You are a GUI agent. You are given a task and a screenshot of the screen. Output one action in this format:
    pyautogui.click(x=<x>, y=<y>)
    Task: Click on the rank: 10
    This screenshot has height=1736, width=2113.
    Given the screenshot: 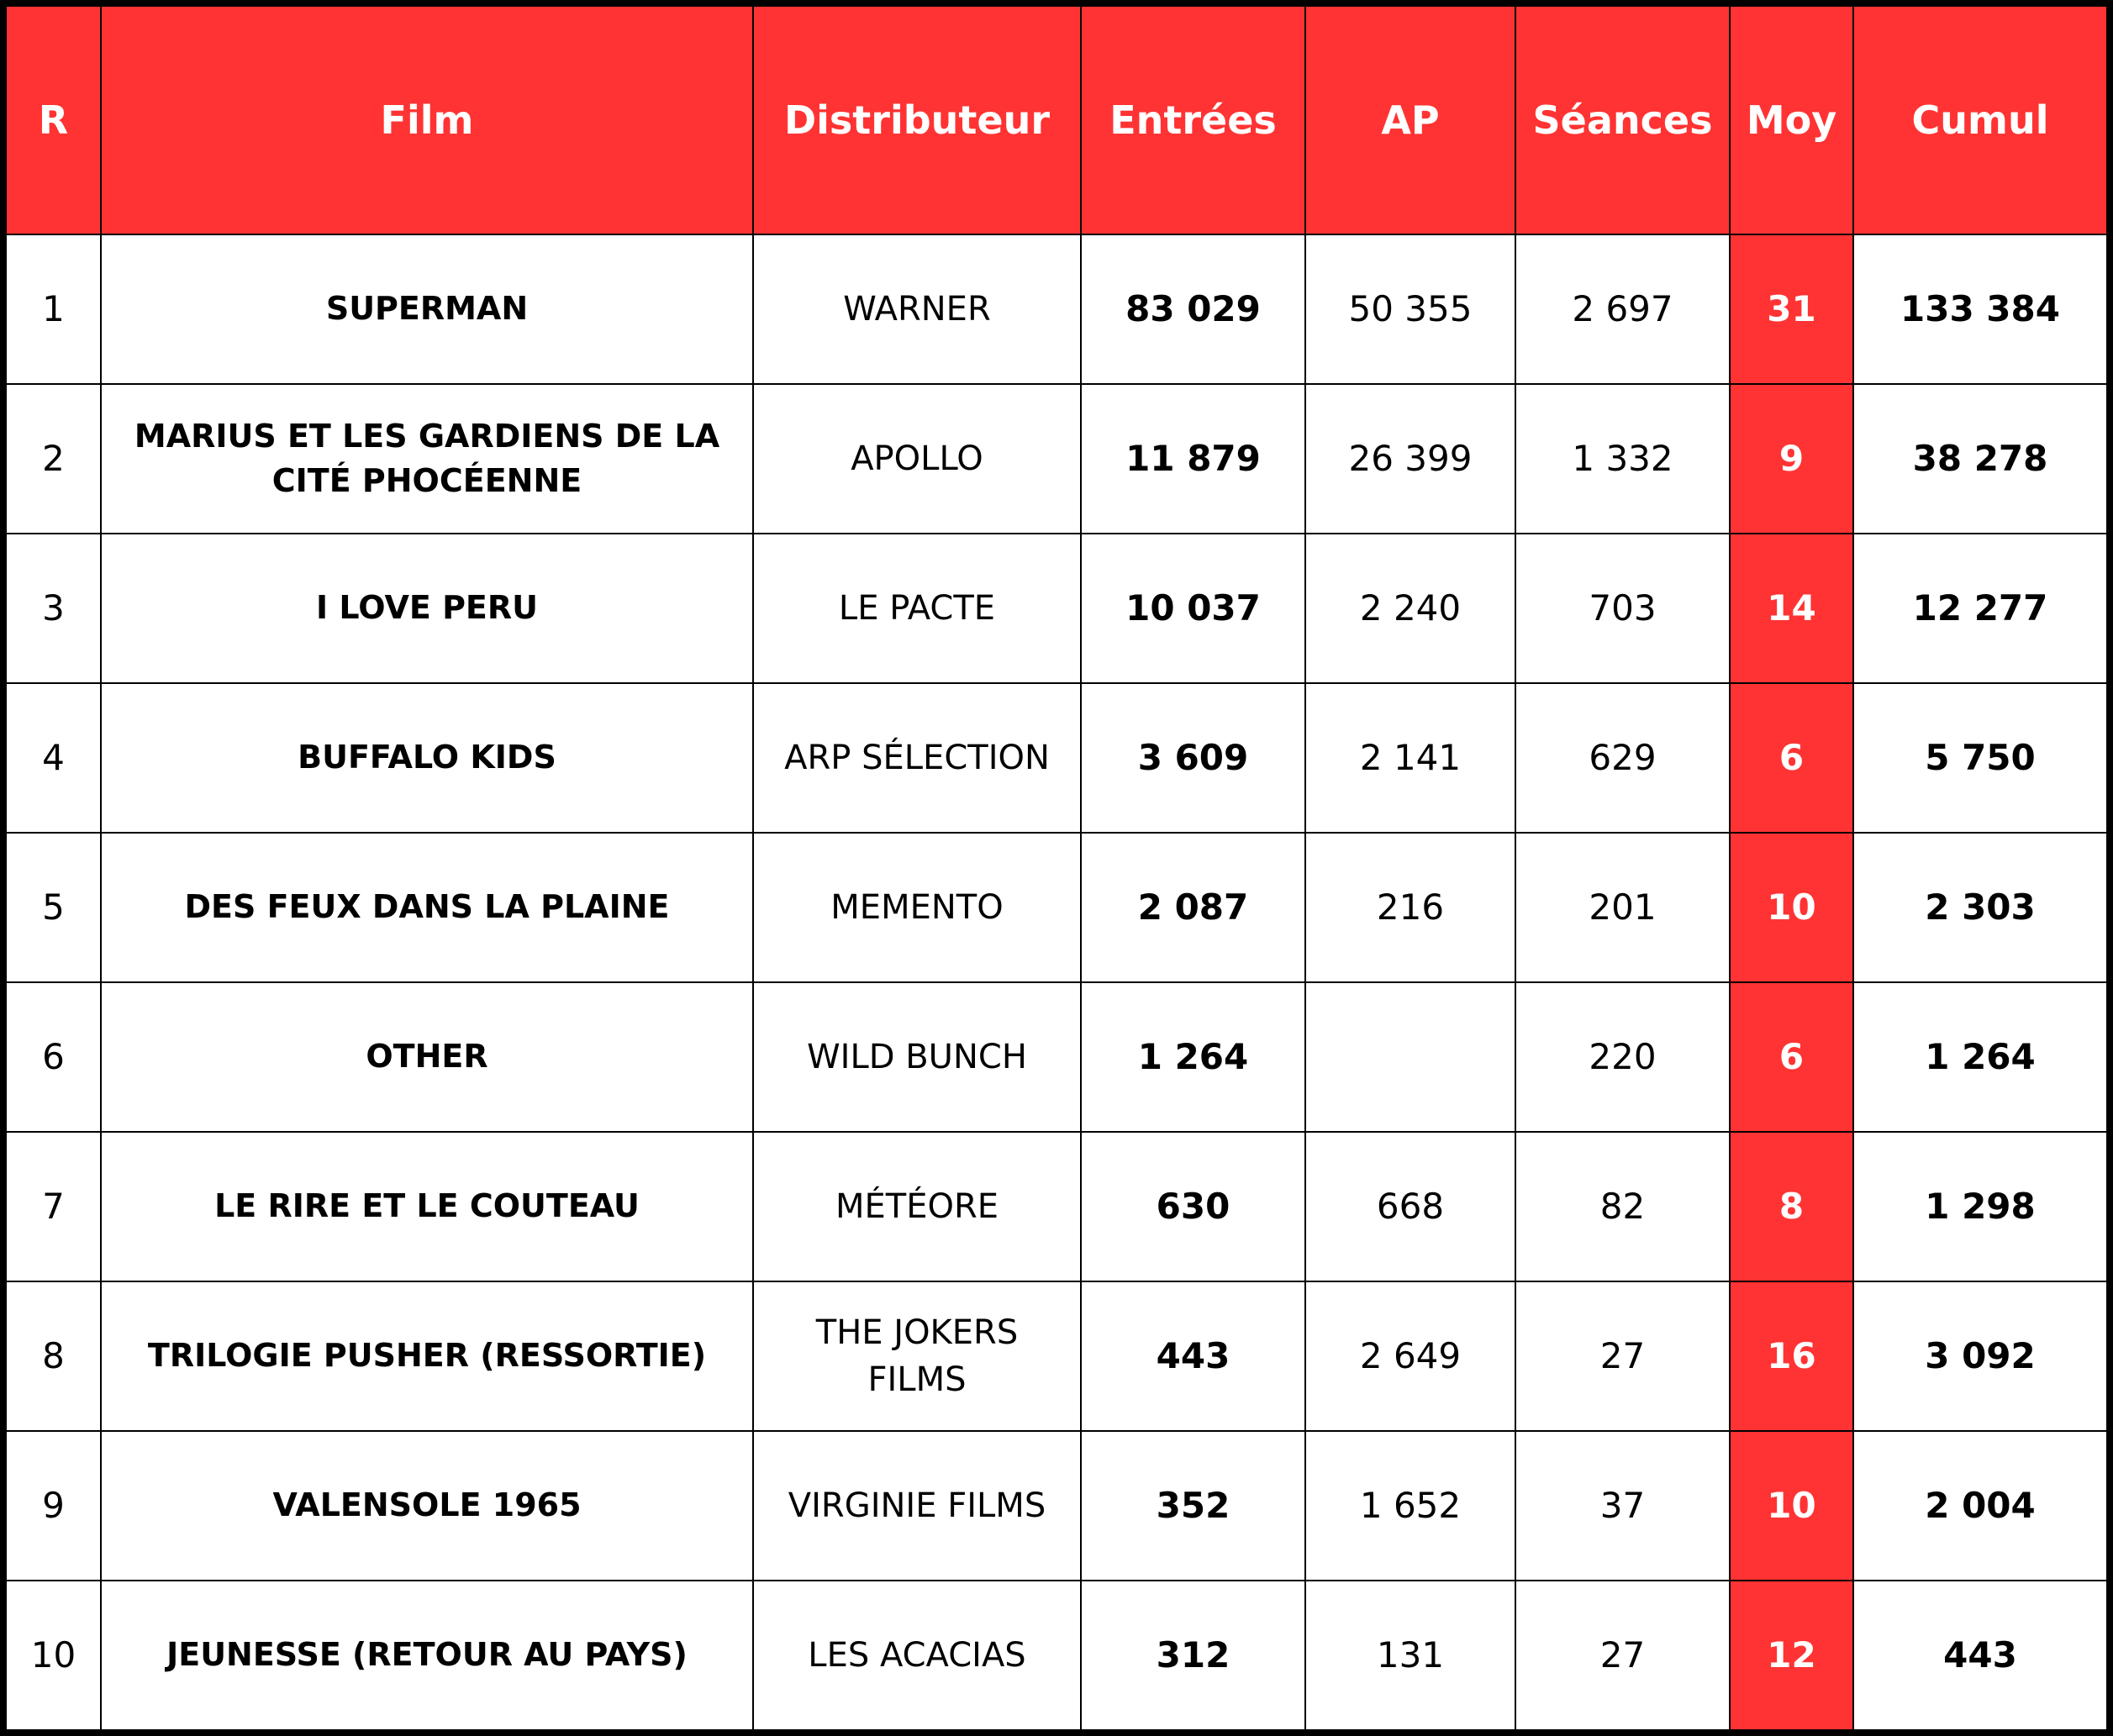 What is the action you would take?
    pyautogui.click(x=53, y=1655)
    